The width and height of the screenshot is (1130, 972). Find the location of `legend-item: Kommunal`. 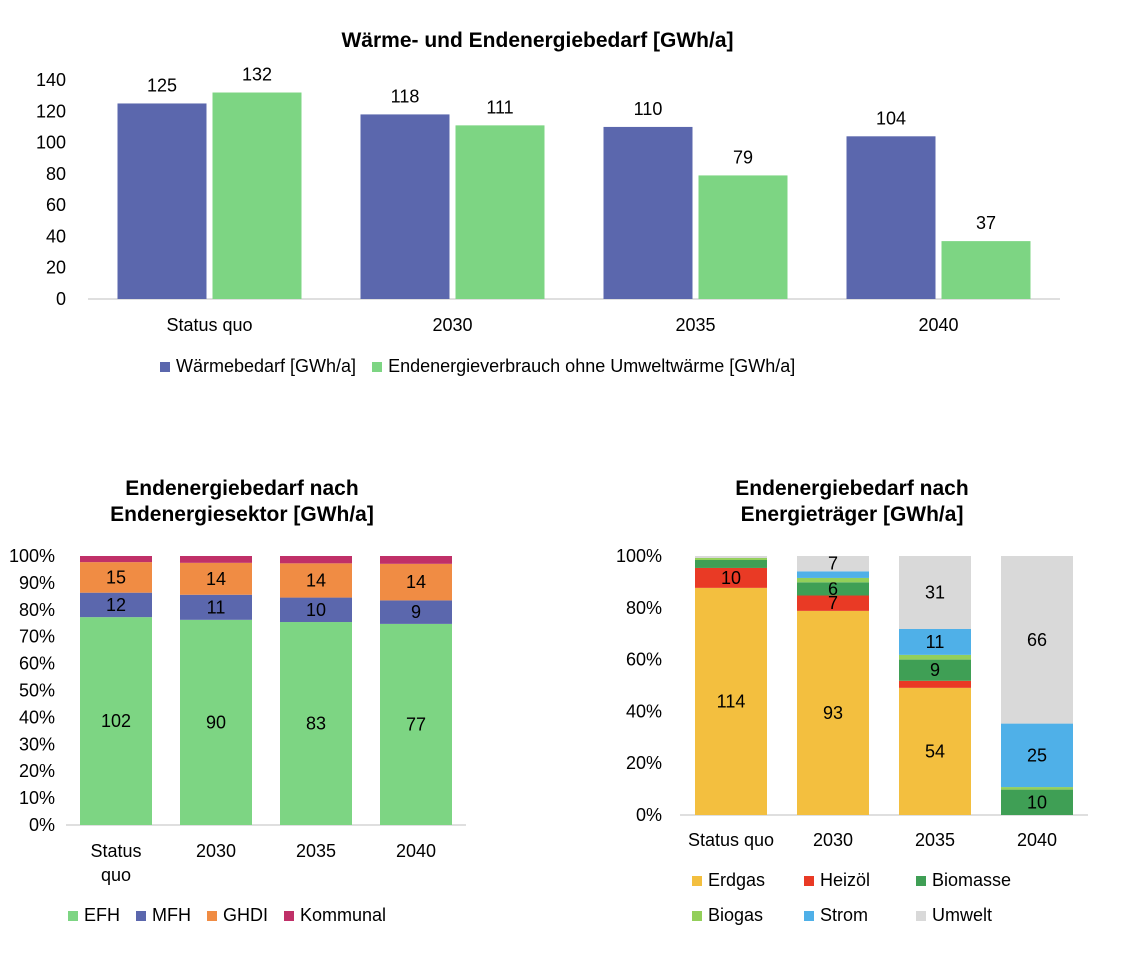

legend-item: Kommunal is located at coordinates (335, 915).